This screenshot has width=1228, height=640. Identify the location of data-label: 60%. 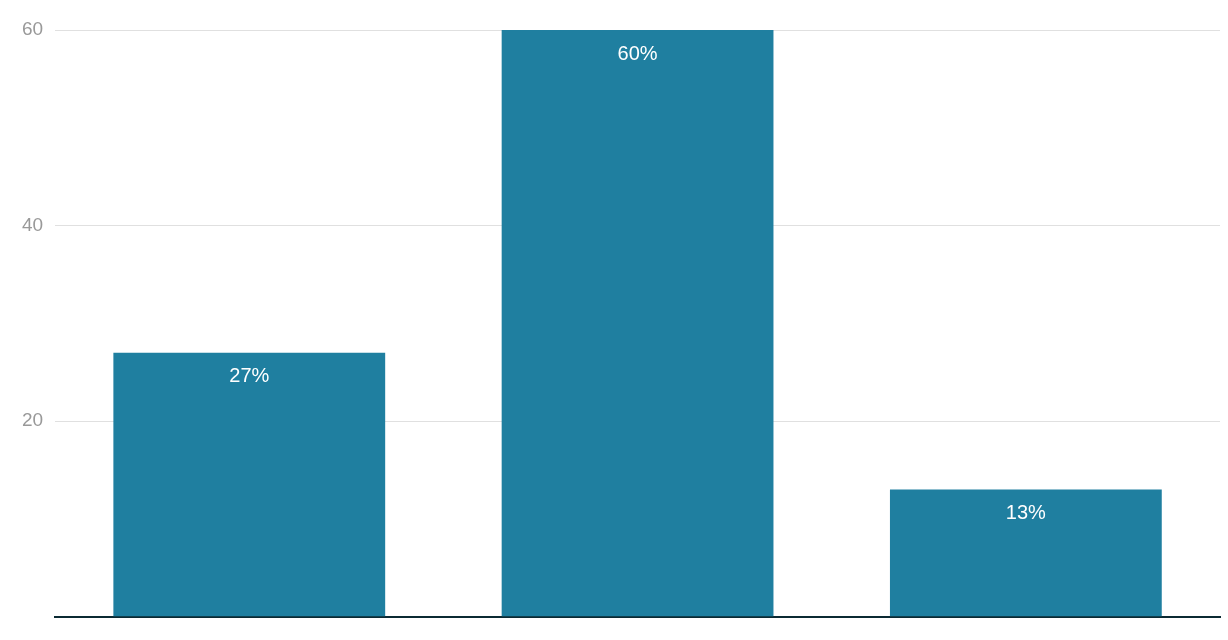
(637, 52).